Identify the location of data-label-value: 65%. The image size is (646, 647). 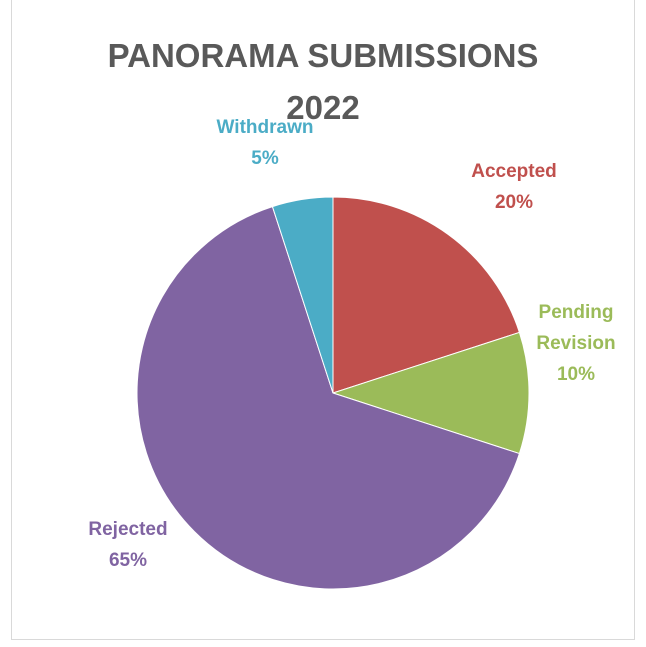
(128, 560).